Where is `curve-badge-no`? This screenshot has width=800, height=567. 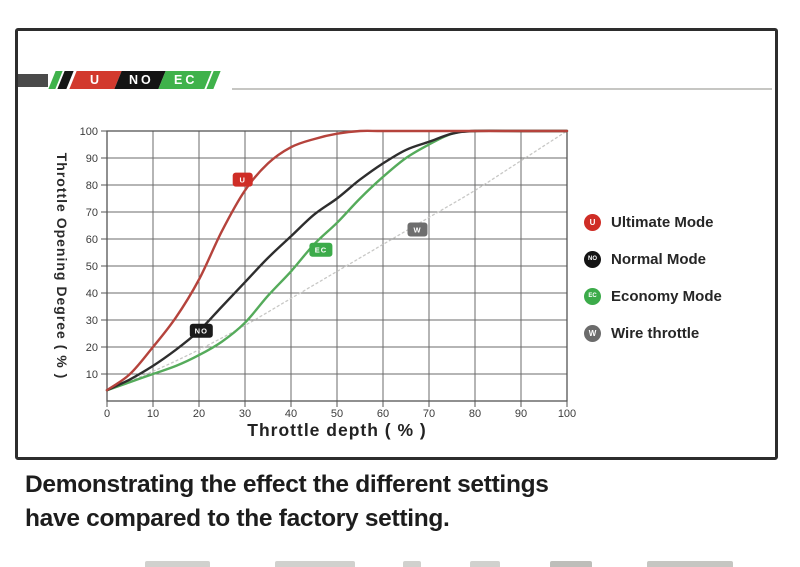 curve-badge-no is located at coordinates (201, 330).